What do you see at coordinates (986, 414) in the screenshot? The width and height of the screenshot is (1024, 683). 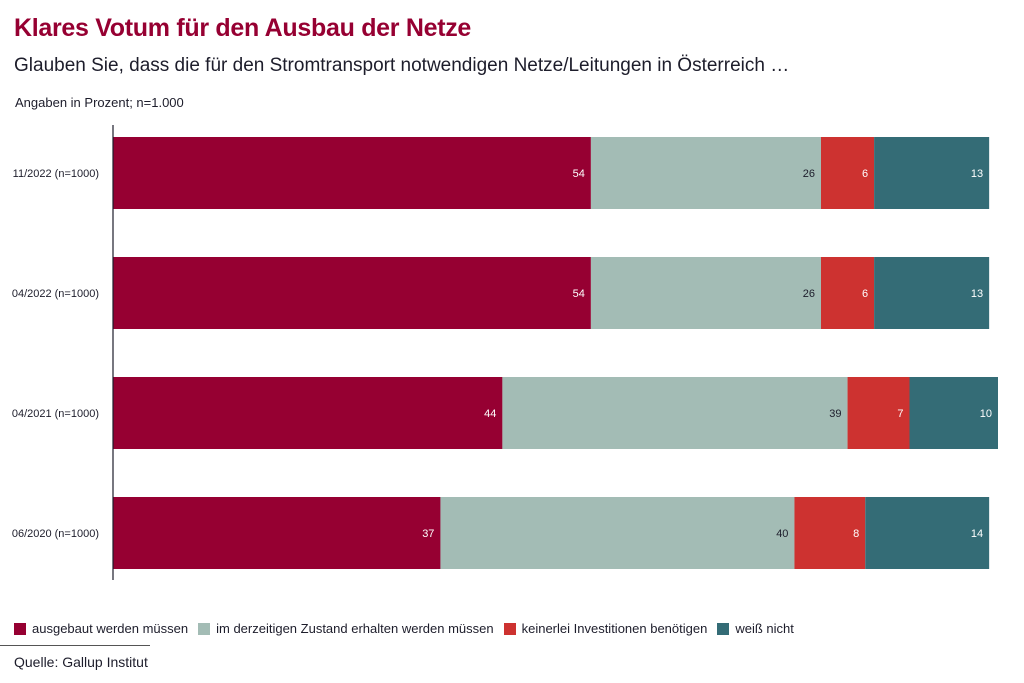 I see `data-label: 10` at bounding box center [986, 414].